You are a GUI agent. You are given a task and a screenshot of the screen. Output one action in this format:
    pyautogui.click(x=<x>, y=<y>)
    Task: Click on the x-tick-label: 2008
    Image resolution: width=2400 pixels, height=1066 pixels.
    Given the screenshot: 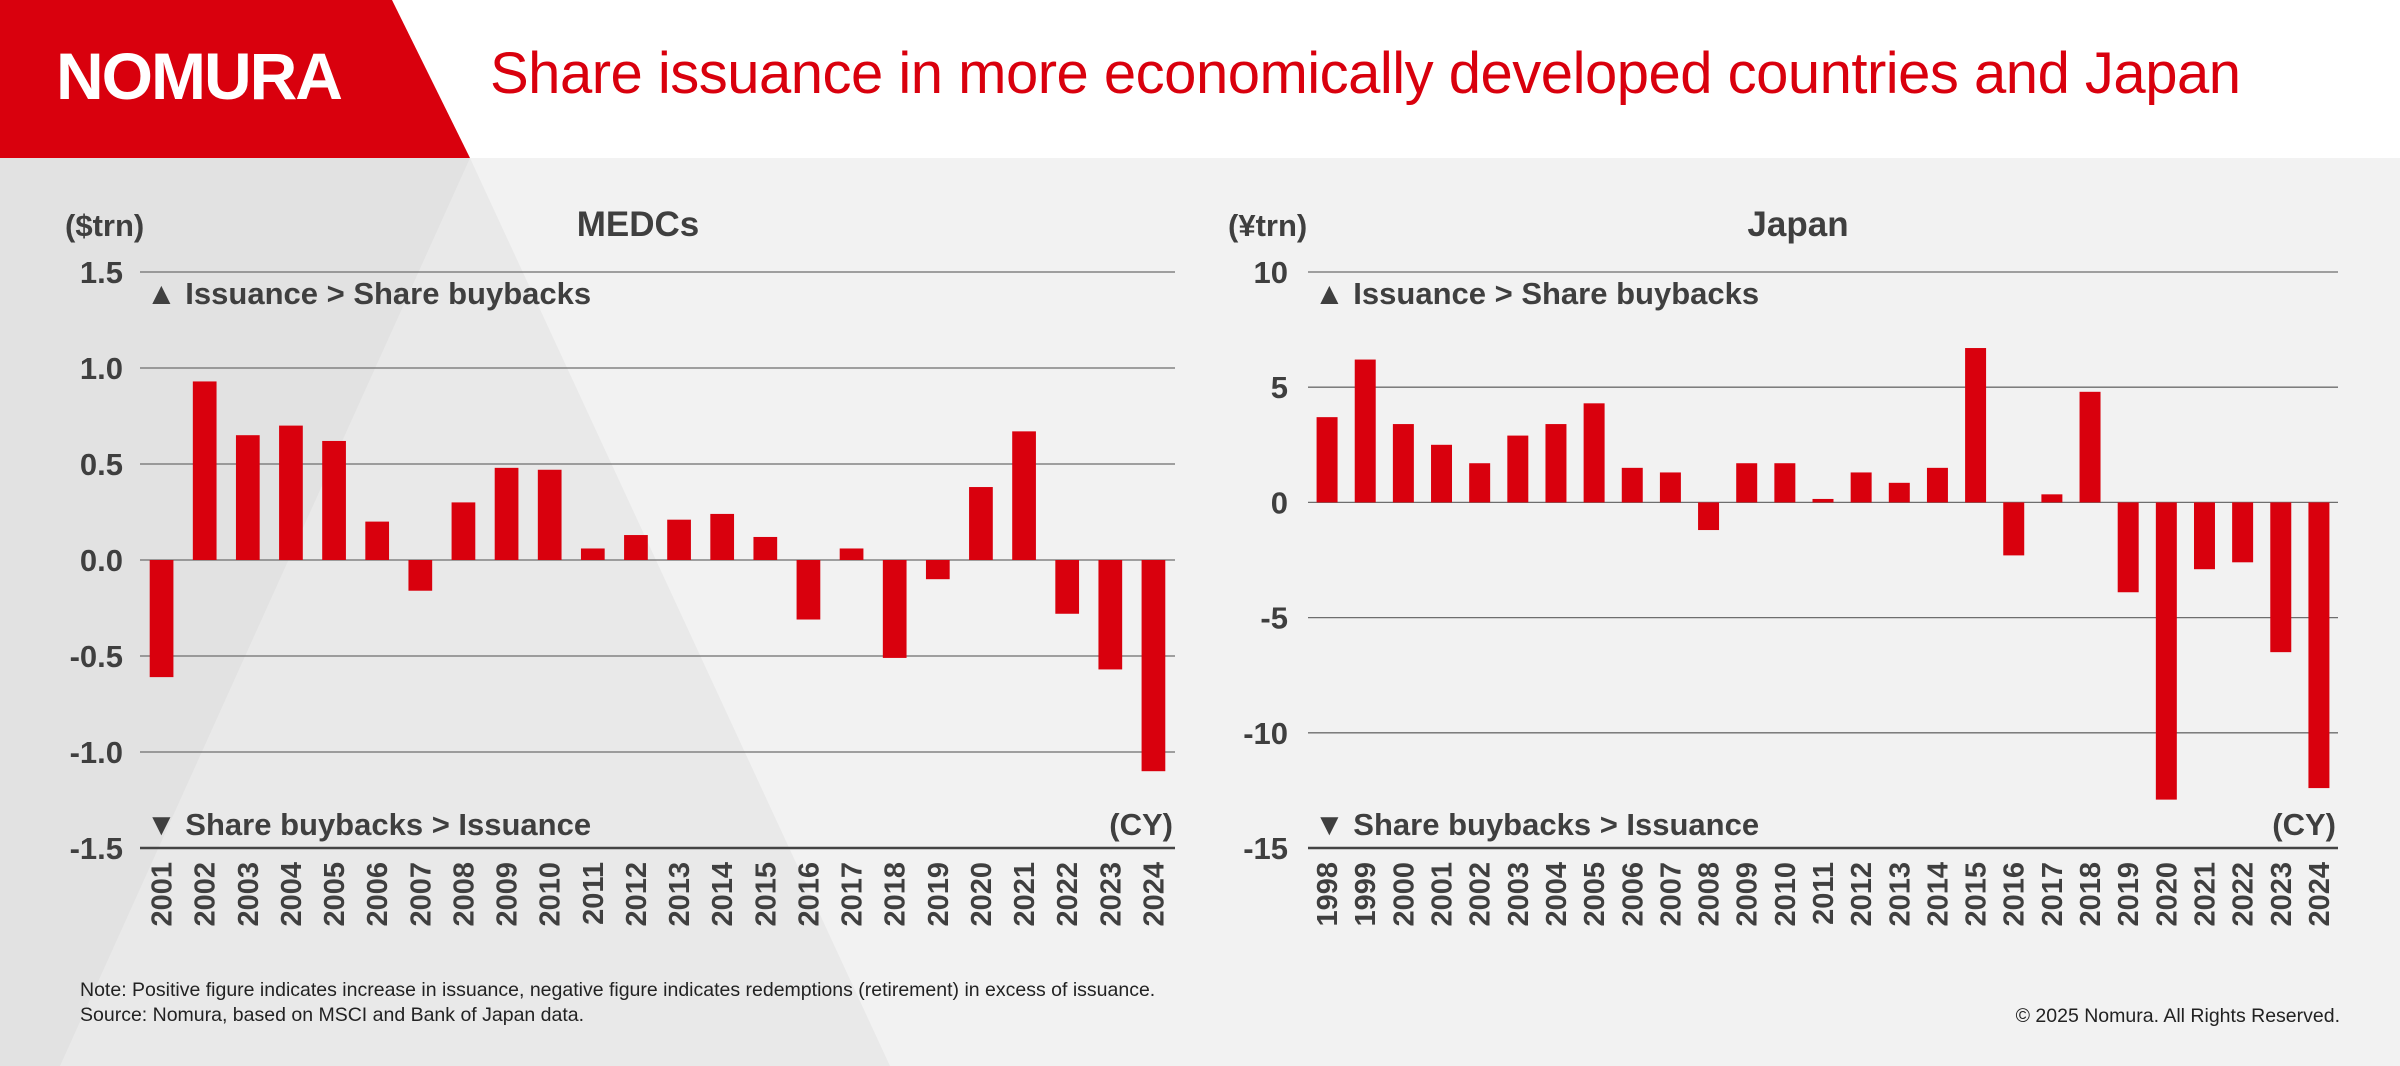 What is the action you would take?
    pyautogui.click(x=1710, y=894)
    